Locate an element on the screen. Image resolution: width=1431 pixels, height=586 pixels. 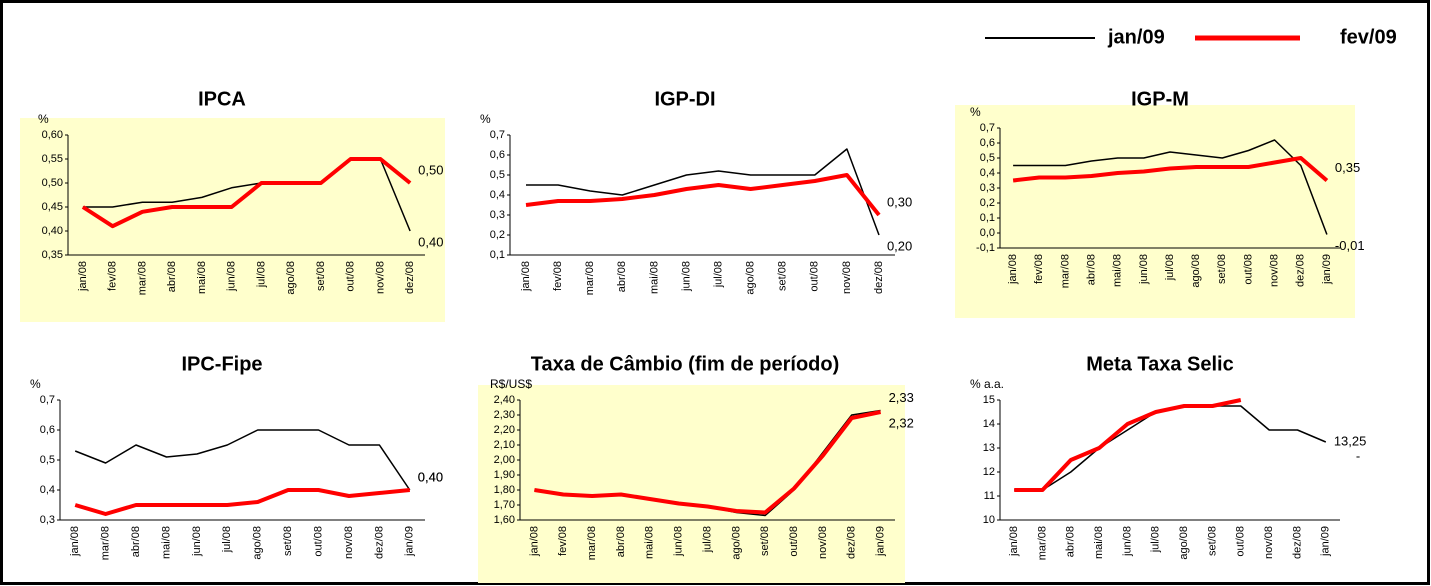
axis-unit: % a.a. is located at coordinates (987, 384).